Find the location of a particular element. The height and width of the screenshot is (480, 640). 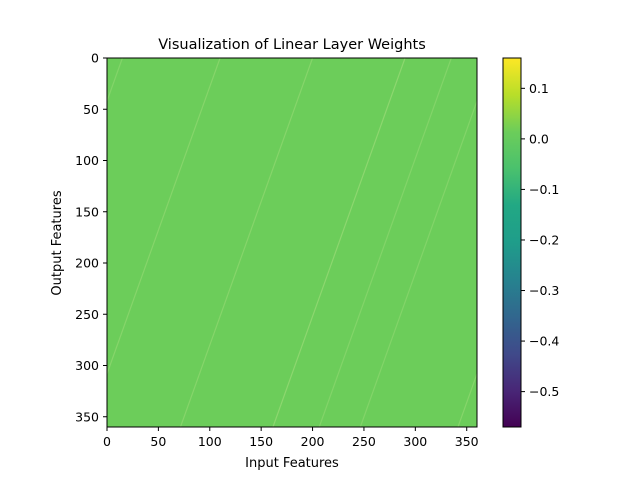

y-tick-label: 200 is located at coordinates (87, 263).